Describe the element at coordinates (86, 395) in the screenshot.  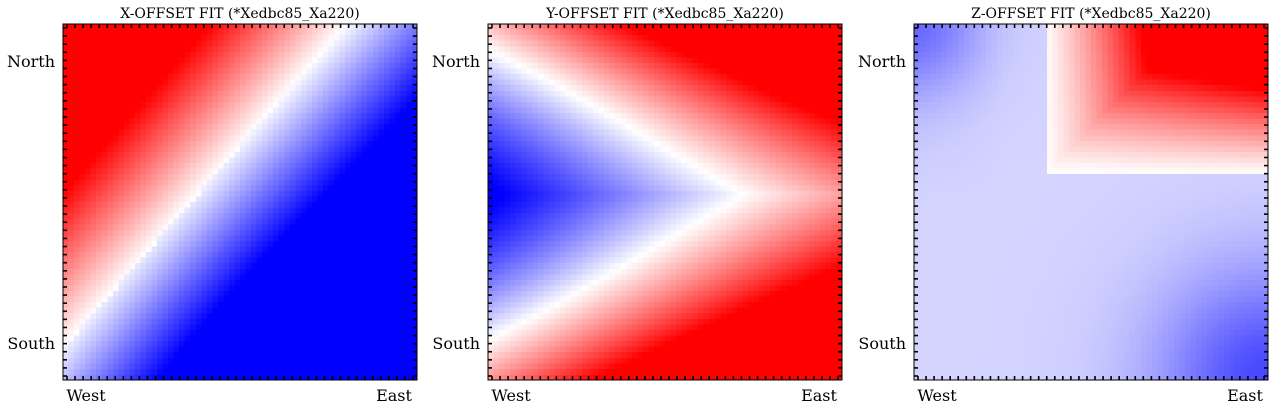
I see `x-tick-label: West` at that location.